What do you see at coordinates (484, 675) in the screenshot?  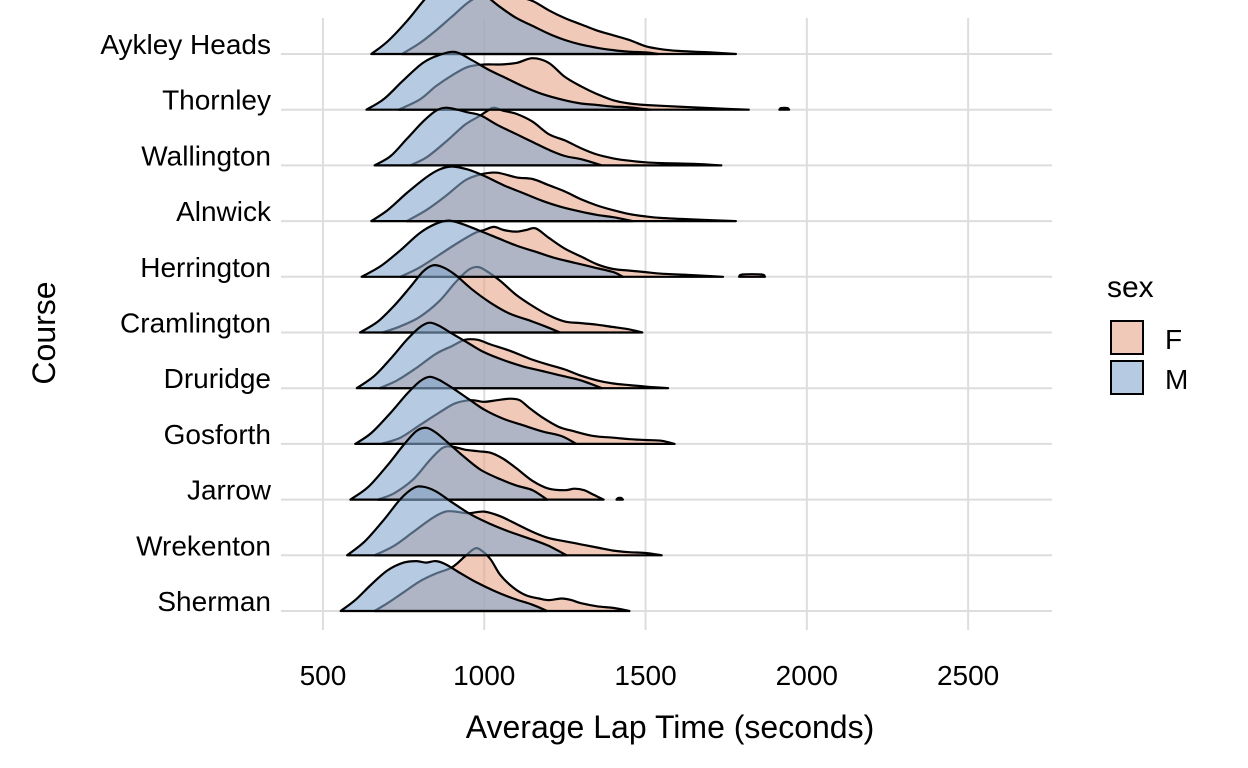 I see `x-tick-label: 1000` at bounding box center [484, 675].